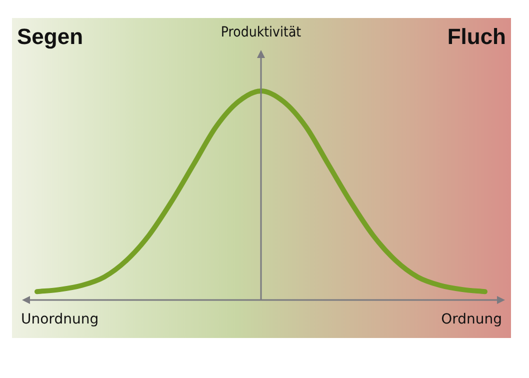 The image size is (529, 378). I want to click on text: Unordnung, so click(60, 320).